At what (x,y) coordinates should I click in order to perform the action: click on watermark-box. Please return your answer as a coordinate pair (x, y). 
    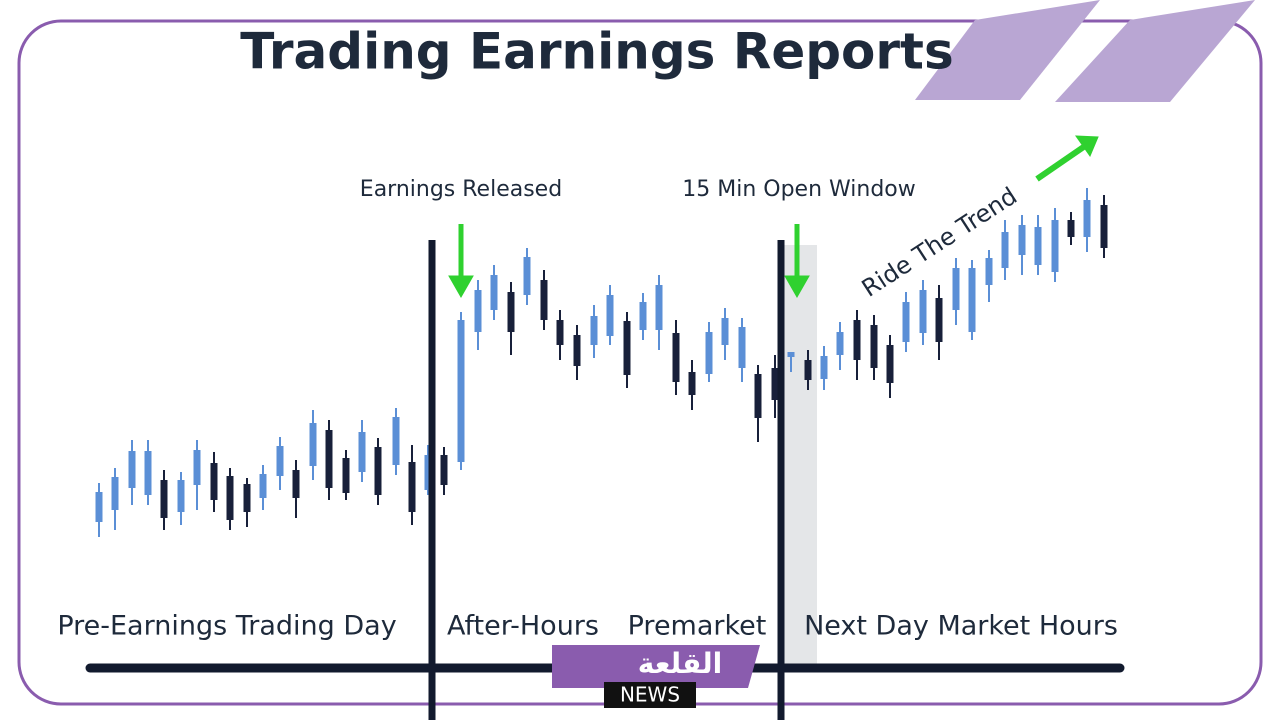
    Looking at the image, I should click on (656, 666).